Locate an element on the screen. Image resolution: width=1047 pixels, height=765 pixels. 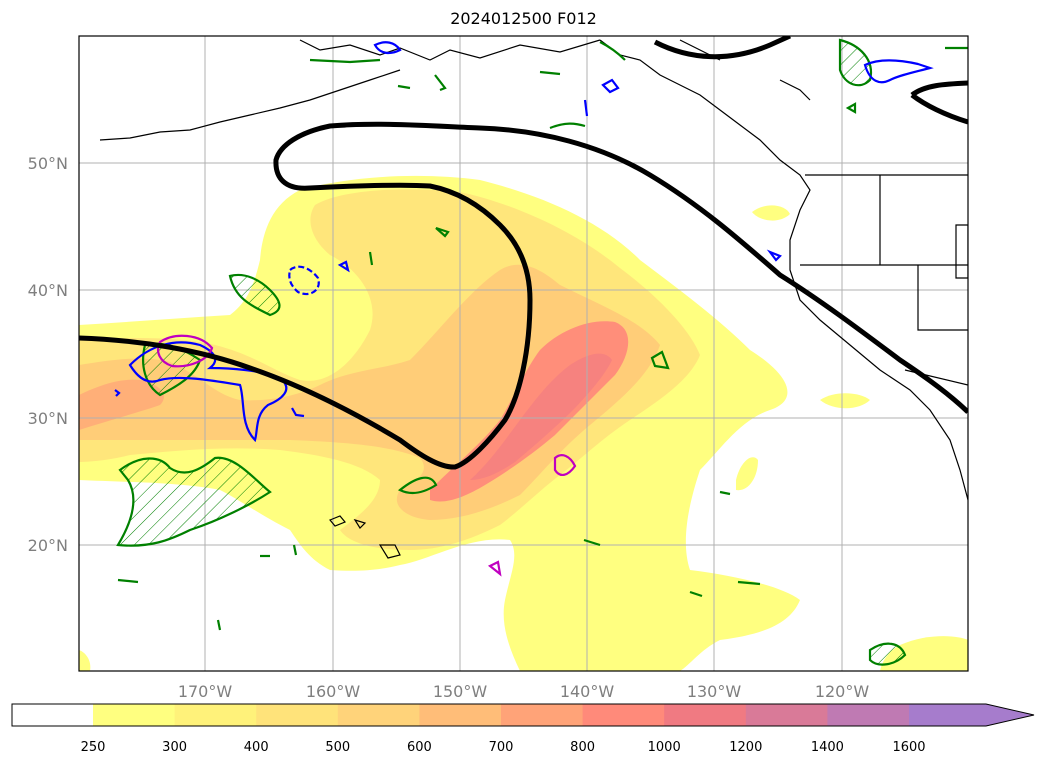
colorbar-segments is located at coordinates (539, 715).